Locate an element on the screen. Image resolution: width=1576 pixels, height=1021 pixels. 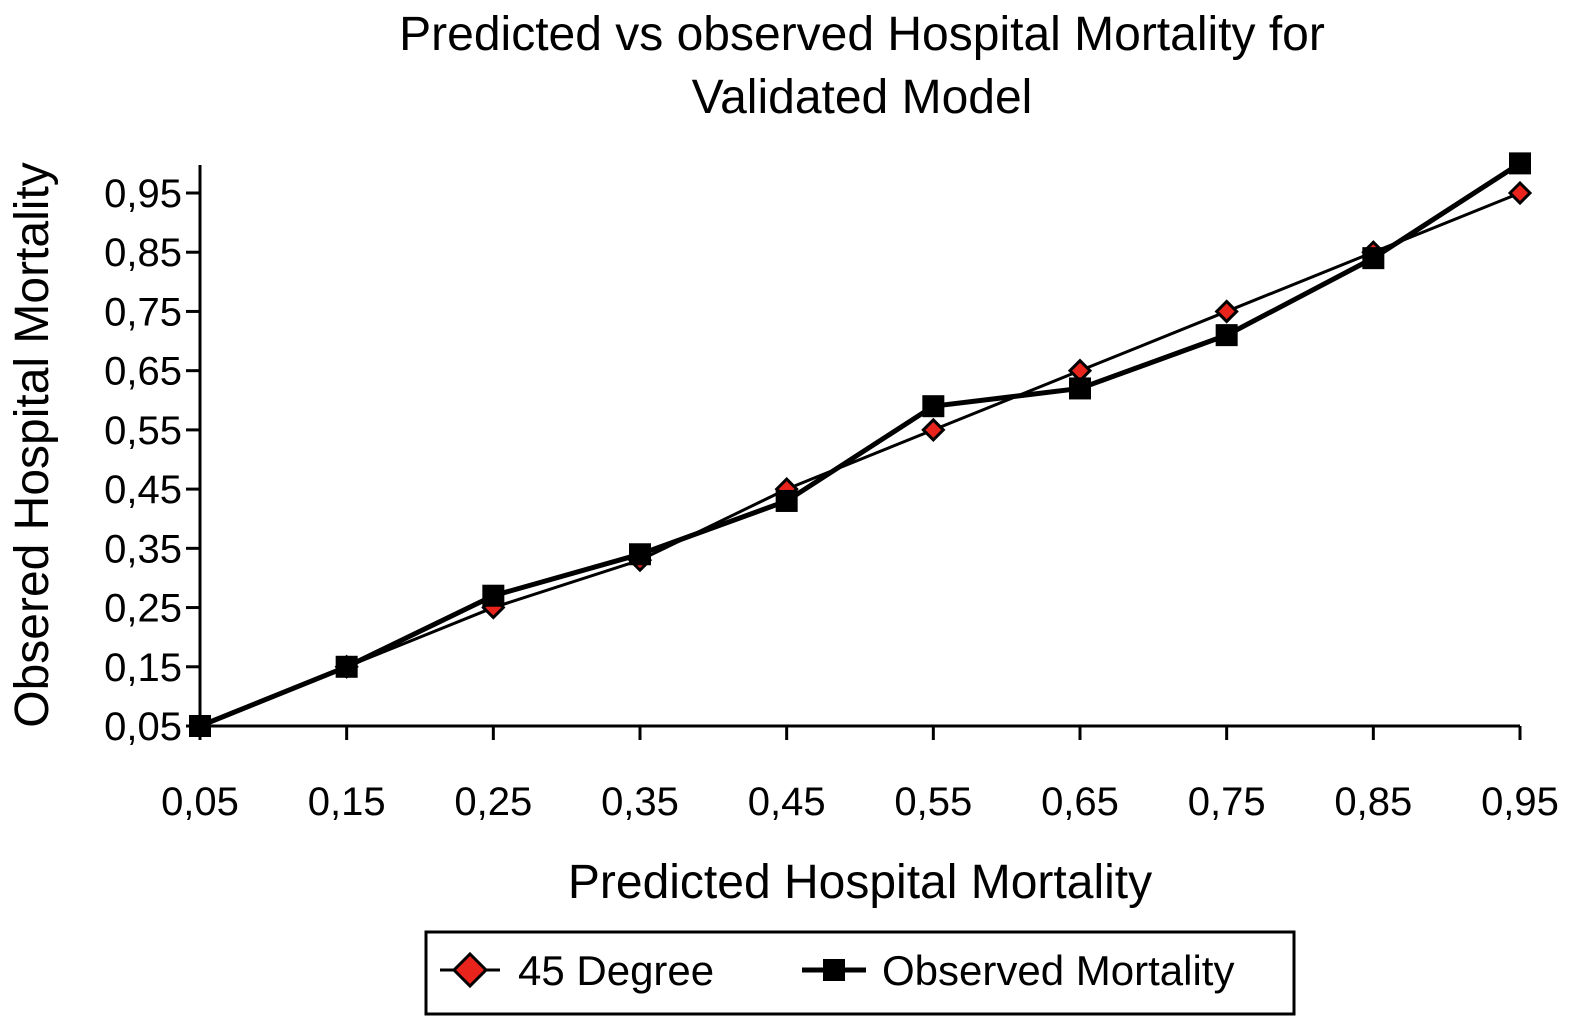
chart-title-line-2: Validated Model is located at coordinates (862, 97).